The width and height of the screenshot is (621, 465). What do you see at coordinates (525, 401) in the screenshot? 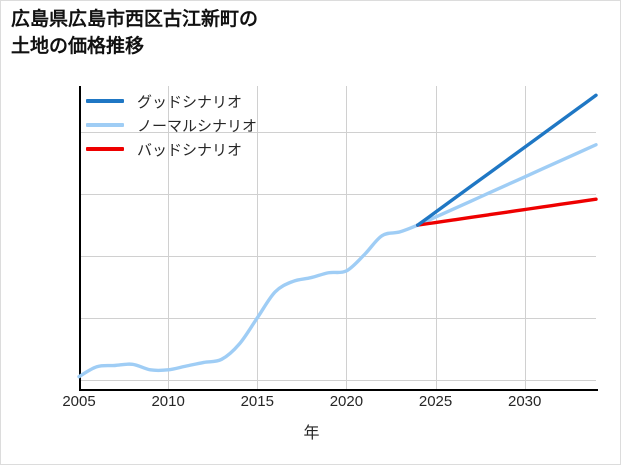
I see `x-tick-label: 2030` at bounding box center [525, 401].